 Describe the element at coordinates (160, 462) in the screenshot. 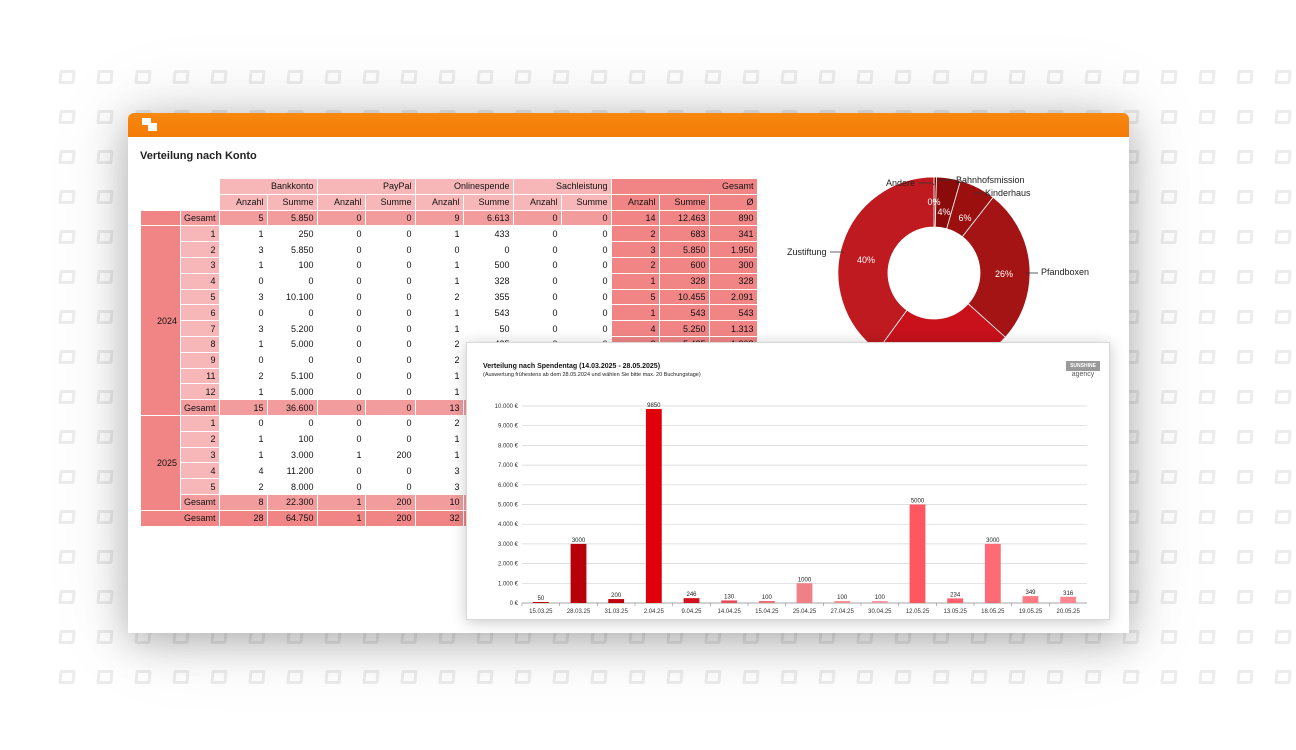

I see `year-label: 2025` at that location.